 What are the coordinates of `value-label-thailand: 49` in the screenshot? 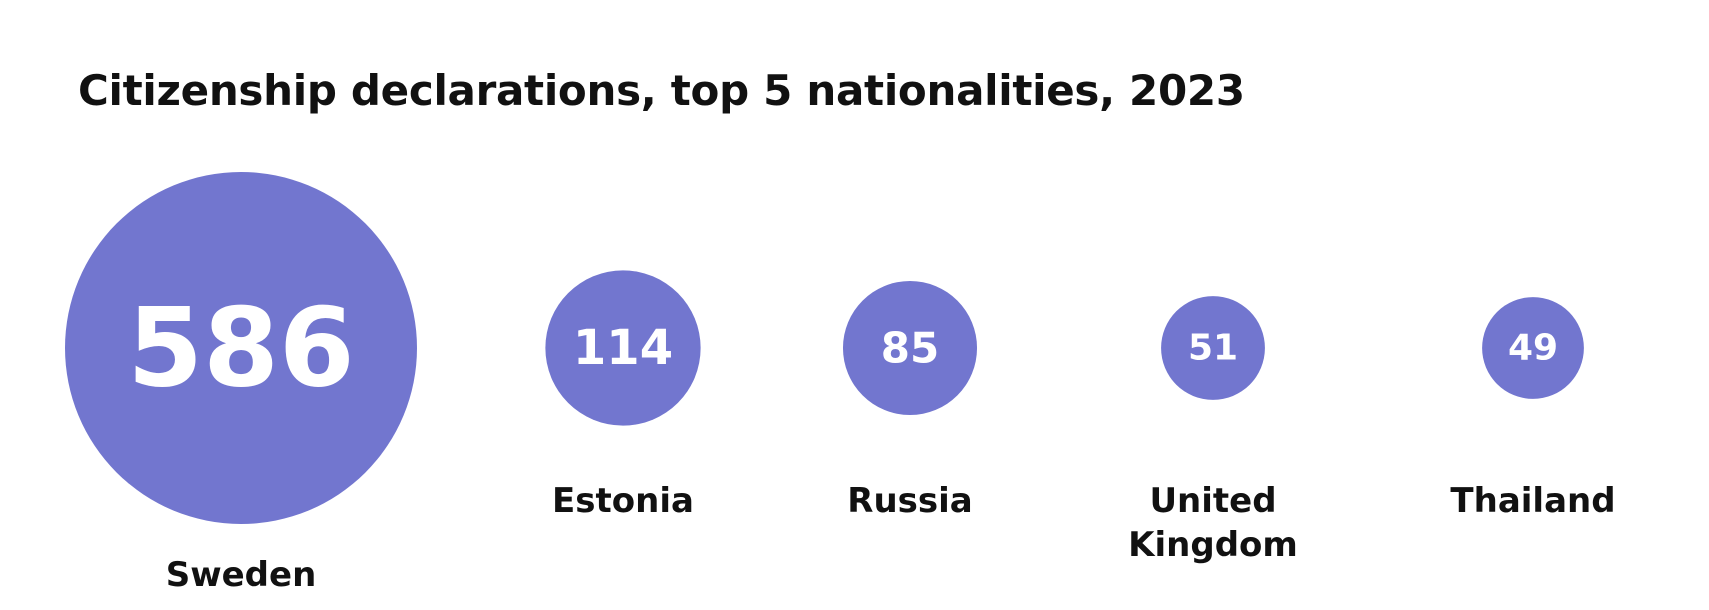 It's located at (1533, 348).